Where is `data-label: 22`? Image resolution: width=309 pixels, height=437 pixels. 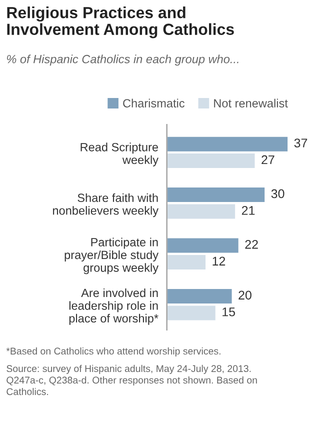
data-label: 22 is located at coordinates (251, 244).